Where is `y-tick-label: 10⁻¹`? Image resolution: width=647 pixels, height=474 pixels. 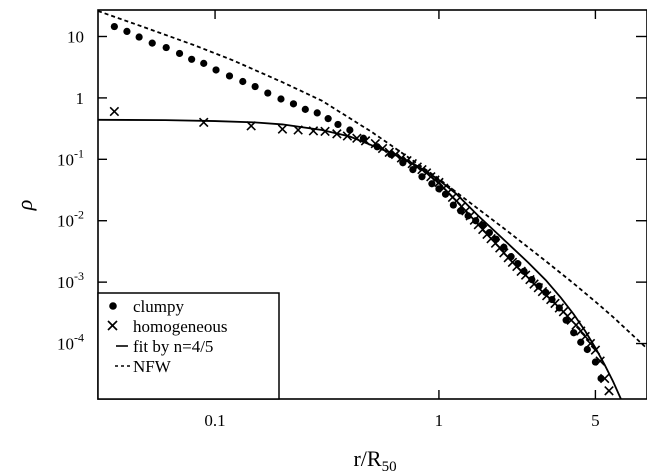 y-tick-label: 10⁻¹ is located at coordinates (70, 157).